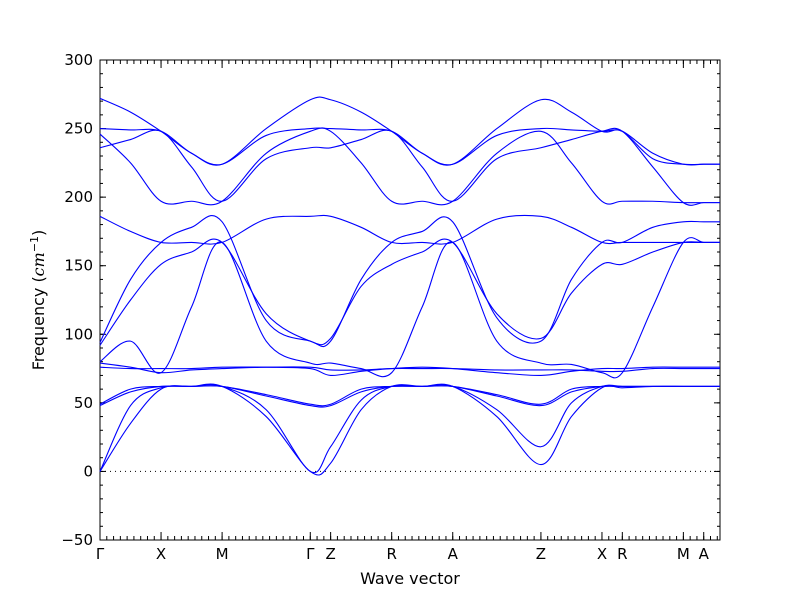 The image size is (800, 600). Describe the element at coordinates (78, 129) in the screenshot. I see `y-tick-label: 250` at that location.